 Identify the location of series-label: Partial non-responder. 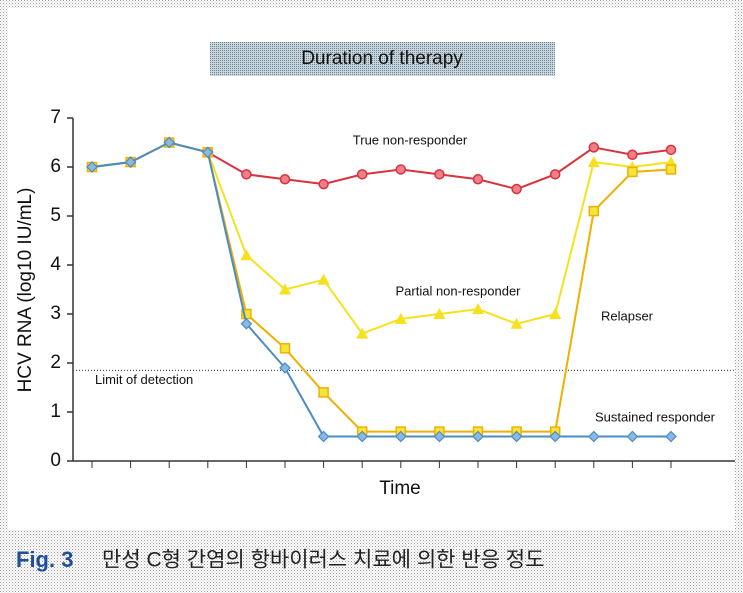
(458, 290).